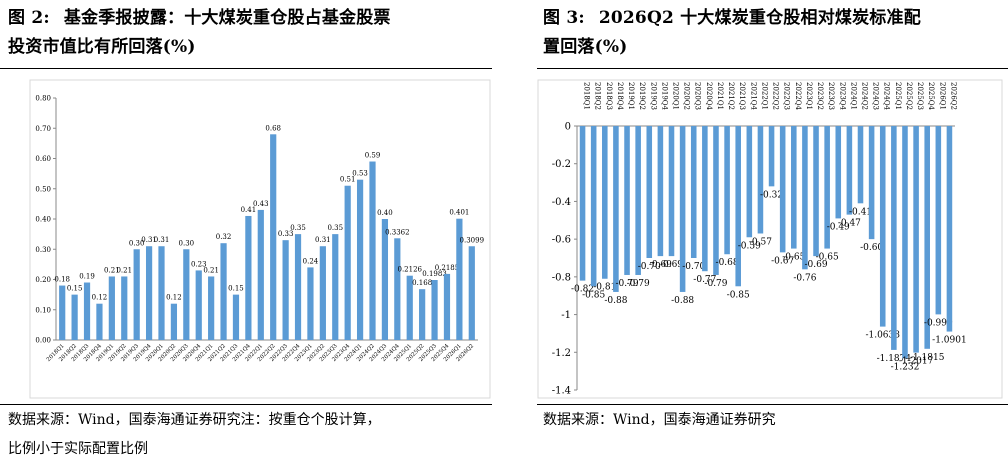 The image size is (1008, 466). What do you see at coordinates (871, 248) in the screenshot?
I see `data-label: -0.60` at bounding box center [871, 248].